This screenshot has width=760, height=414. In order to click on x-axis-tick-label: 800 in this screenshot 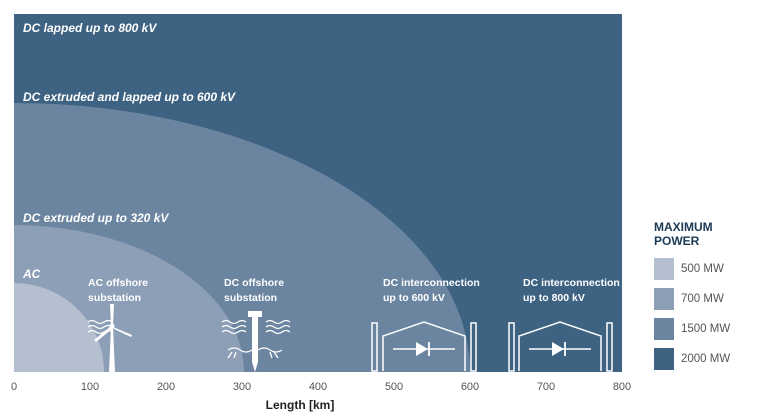, I will do `click(622, 387)`.